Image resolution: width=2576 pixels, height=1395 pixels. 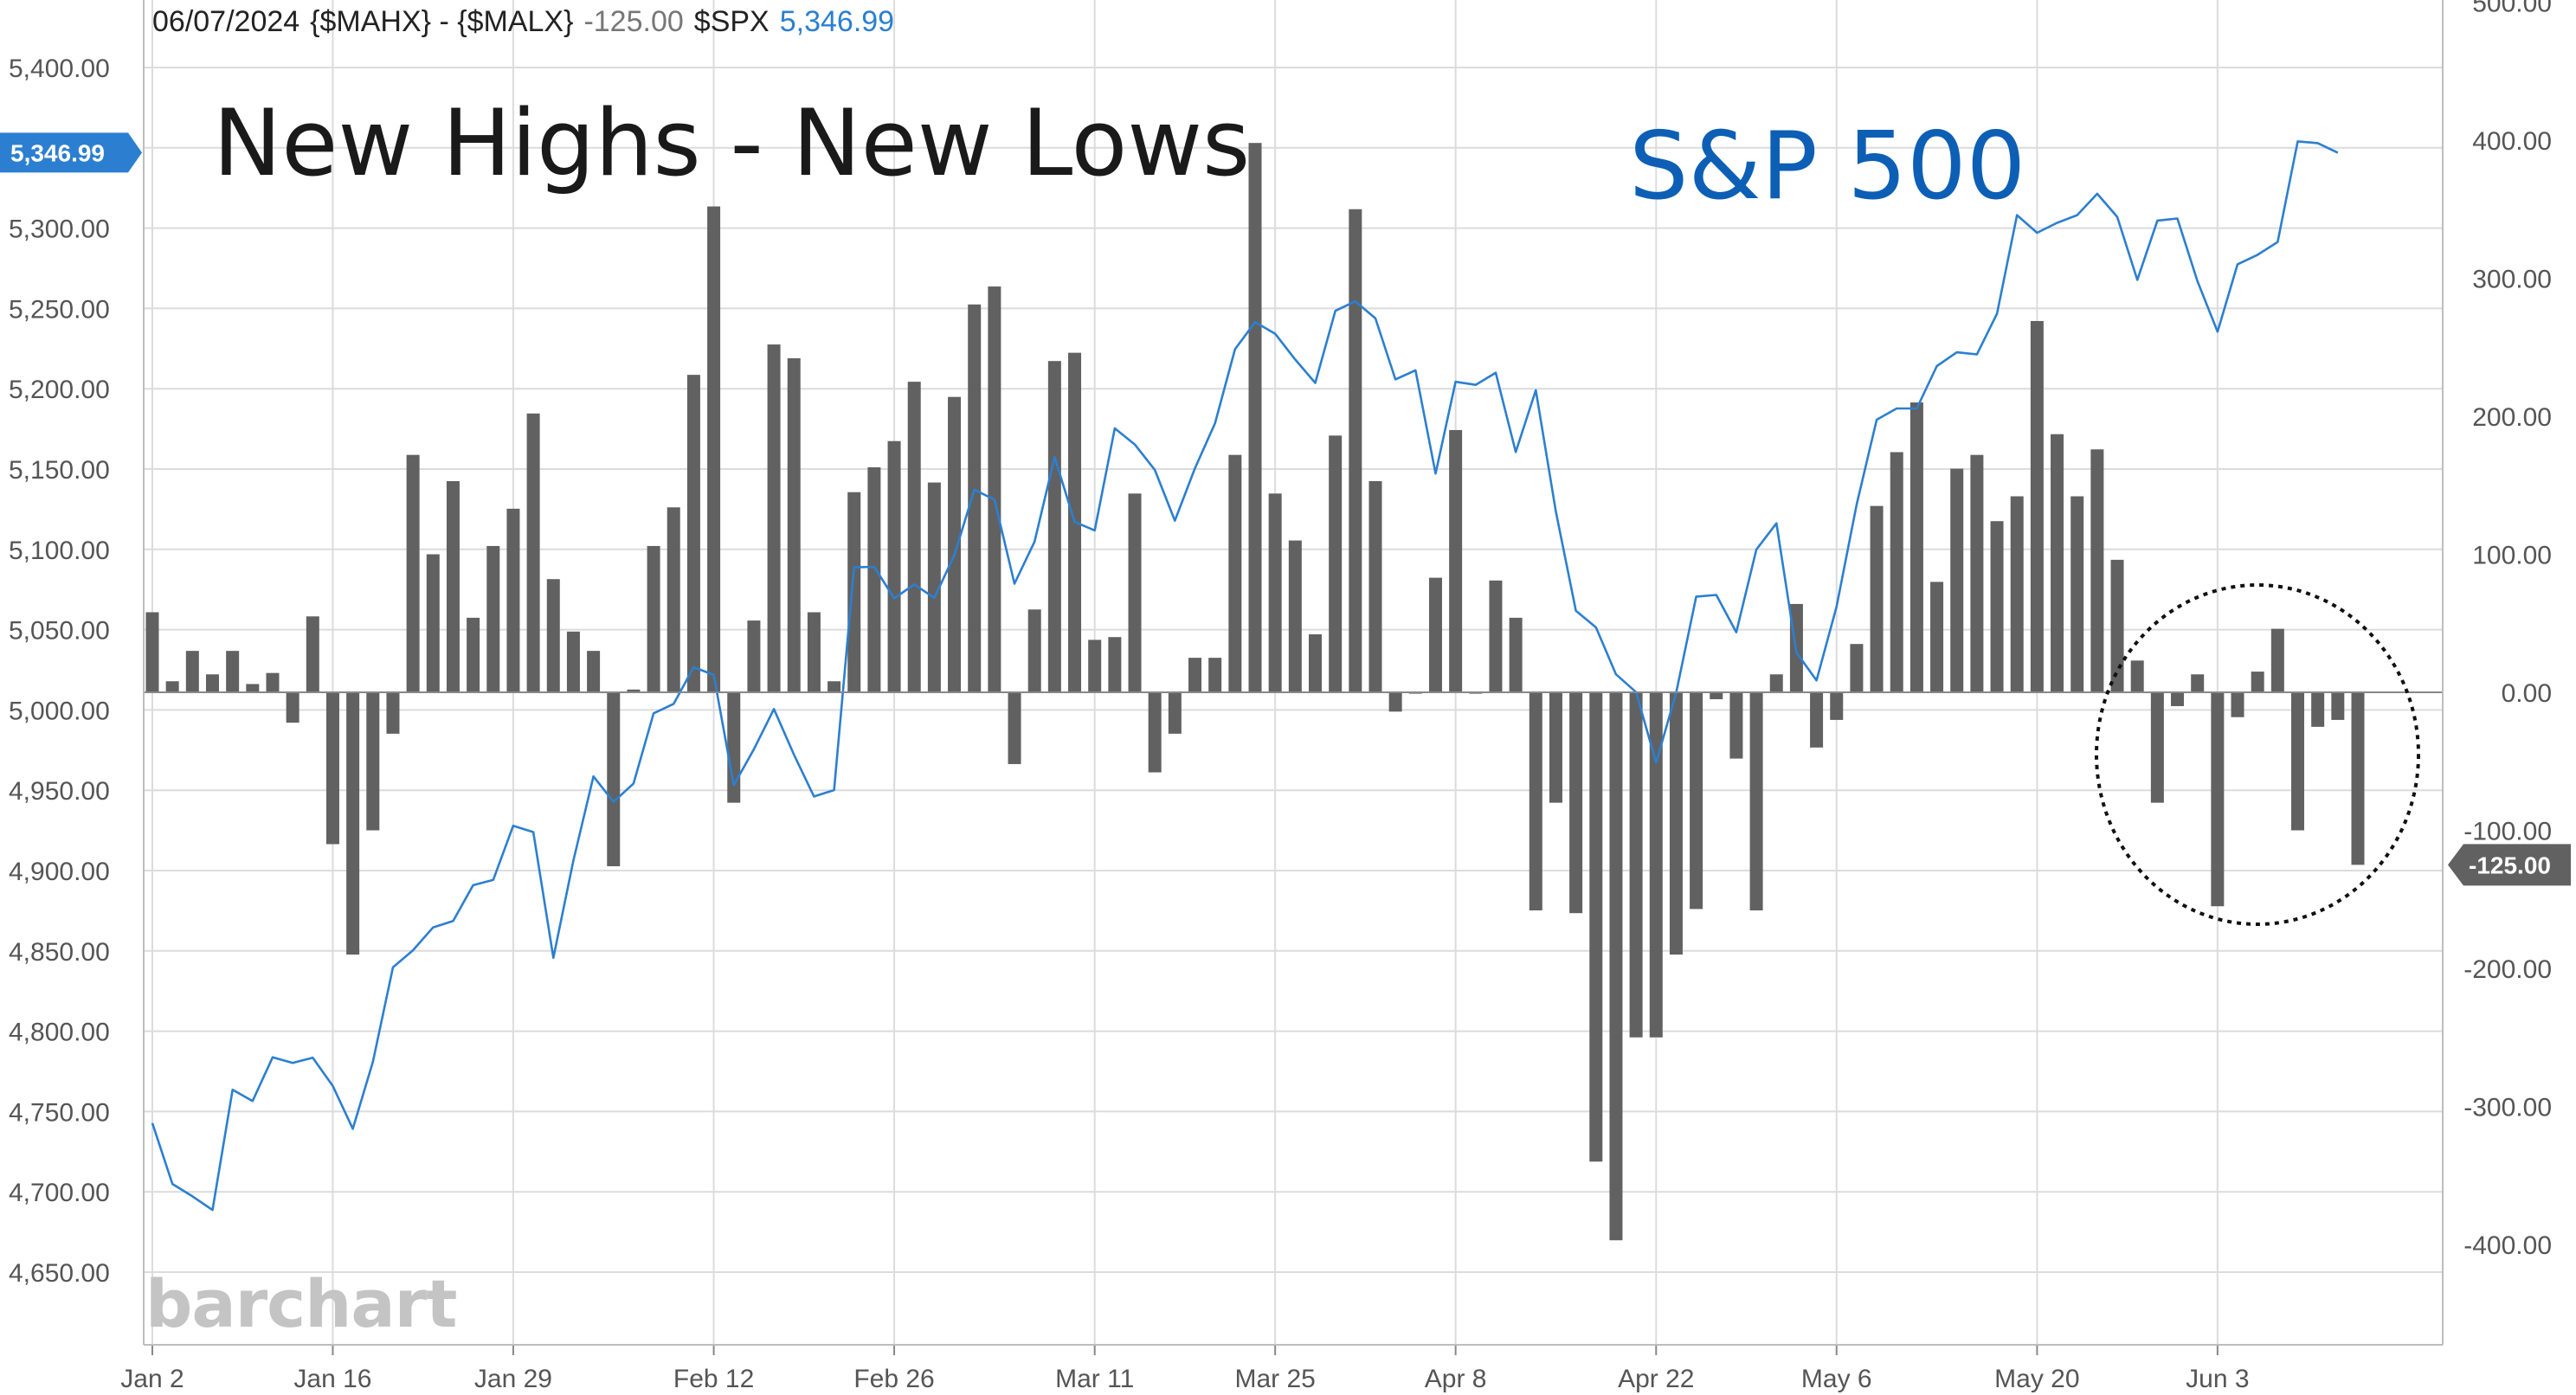 What do you see at coordinates (2512, 9) in the screenshot?
I see `right-tick-label: 500.00` at bounding box center [2512, 9].